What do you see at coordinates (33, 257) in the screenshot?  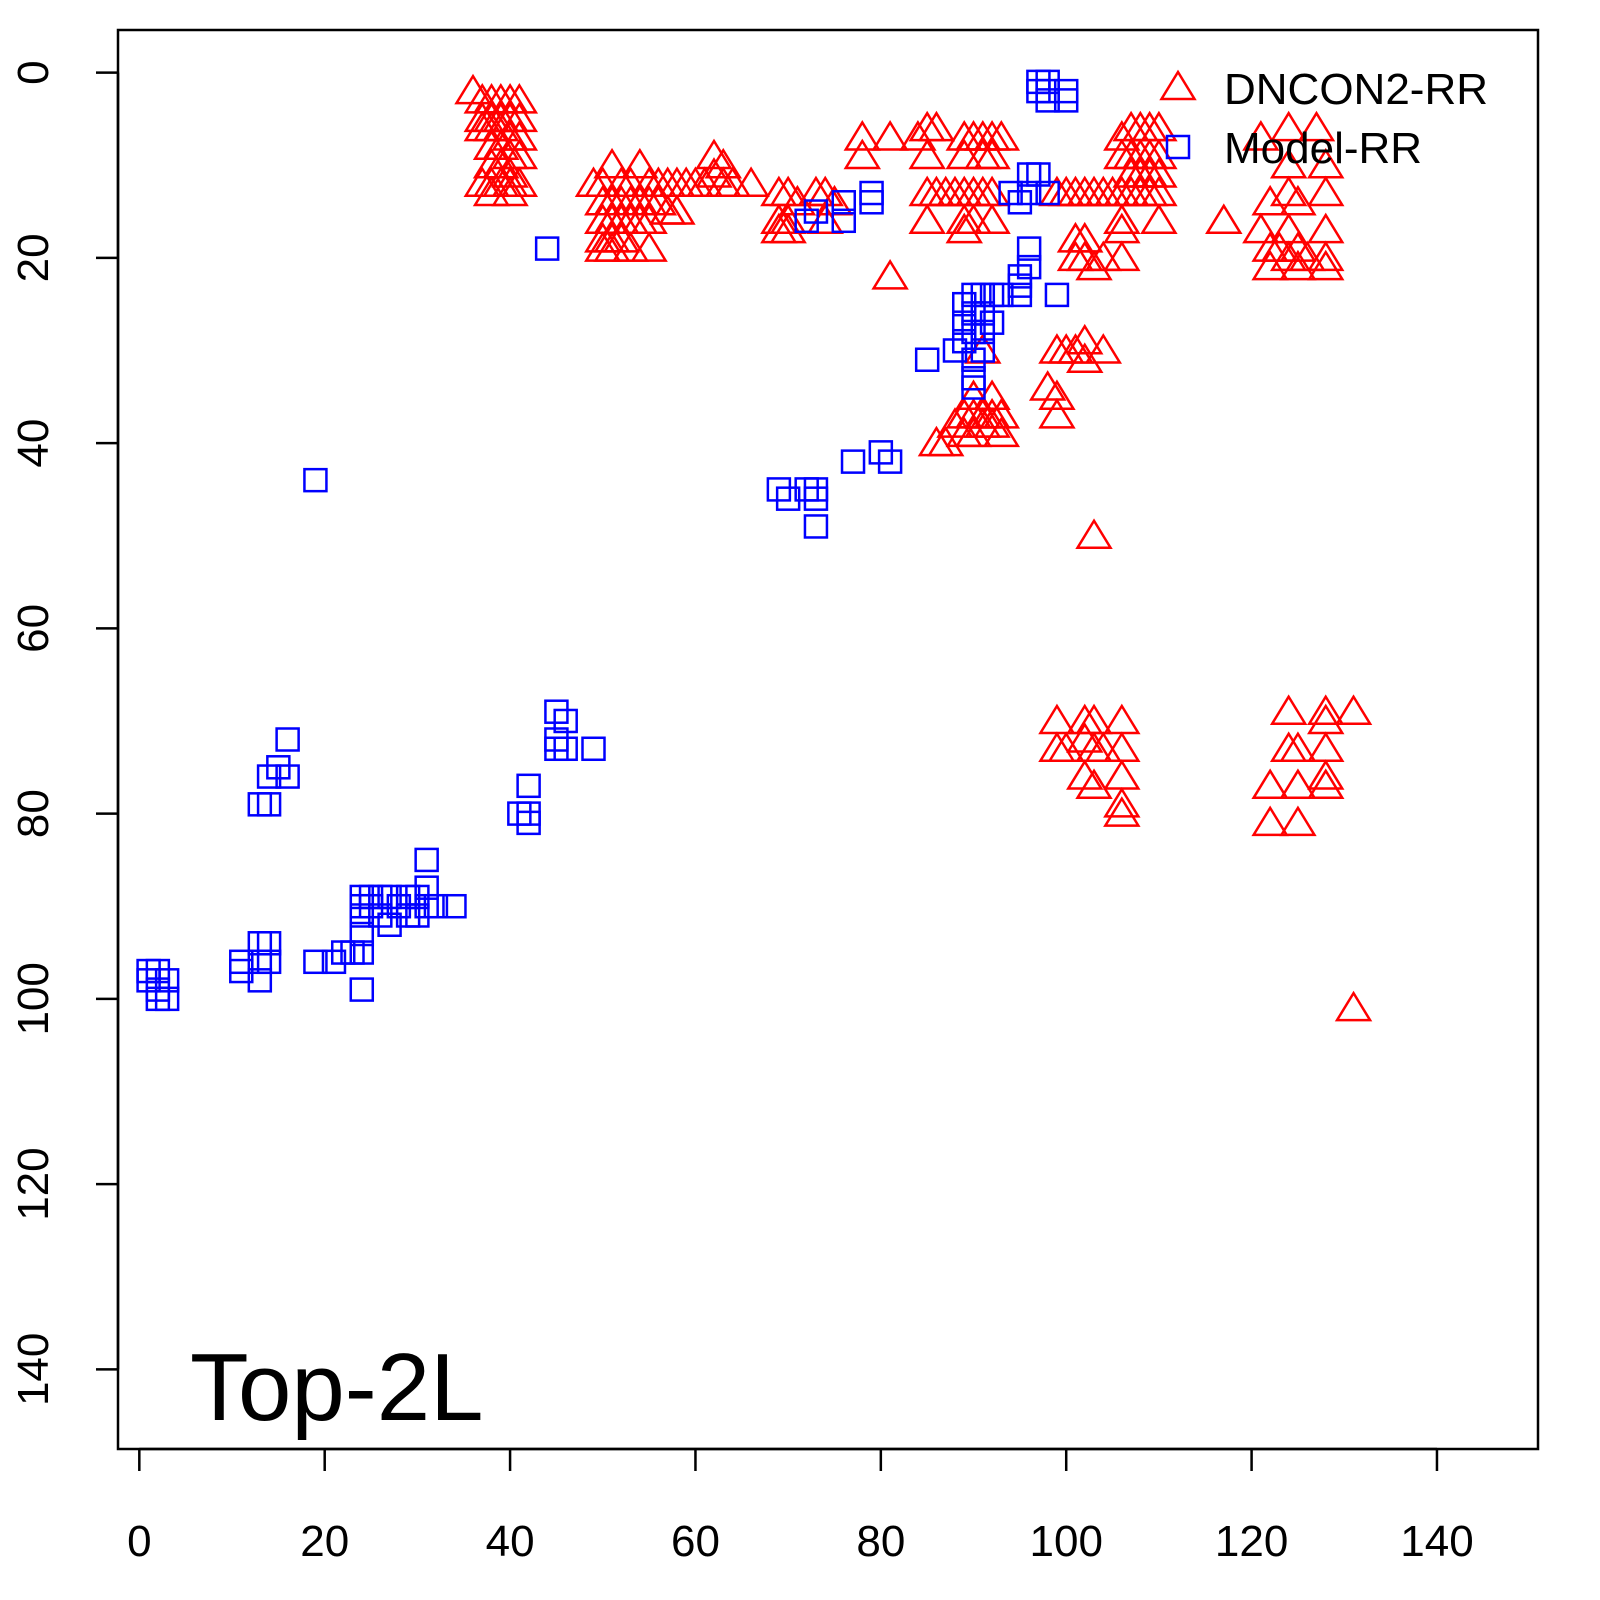 I see `y-tick-label: 20` at bounding box center [33, 257].